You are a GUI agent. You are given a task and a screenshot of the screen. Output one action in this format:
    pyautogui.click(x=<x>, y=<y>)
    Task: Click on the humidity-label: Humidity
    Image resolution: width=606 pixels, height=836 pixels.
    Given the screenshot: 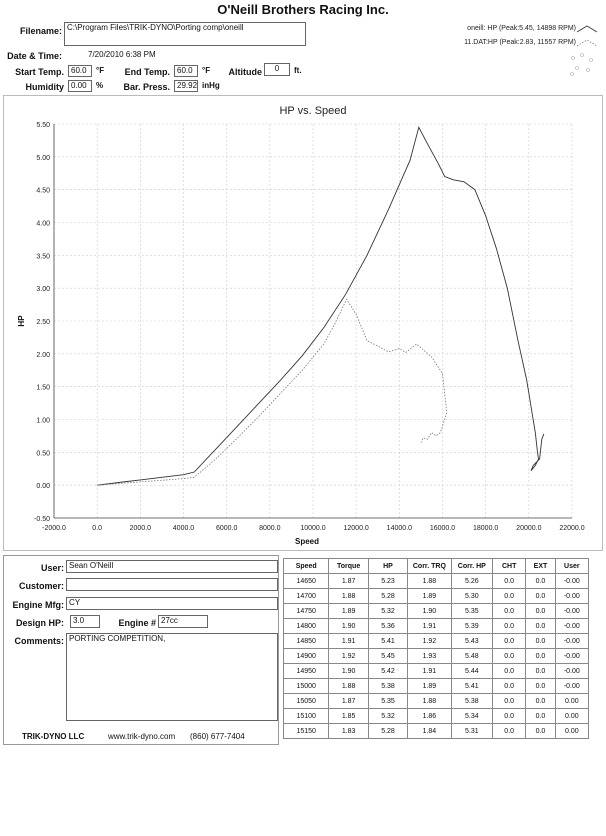 What is the action you would take?
    pyautogui.click(x=44, y=87)
    